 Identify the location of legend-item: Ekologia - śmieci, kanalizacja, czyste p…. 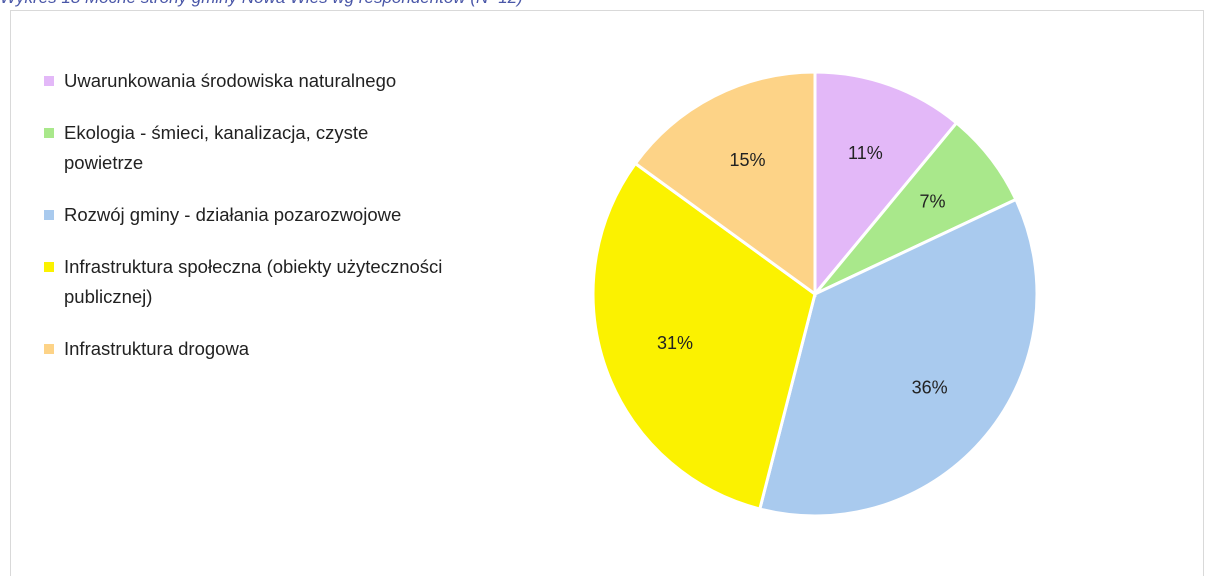
(244, 148).